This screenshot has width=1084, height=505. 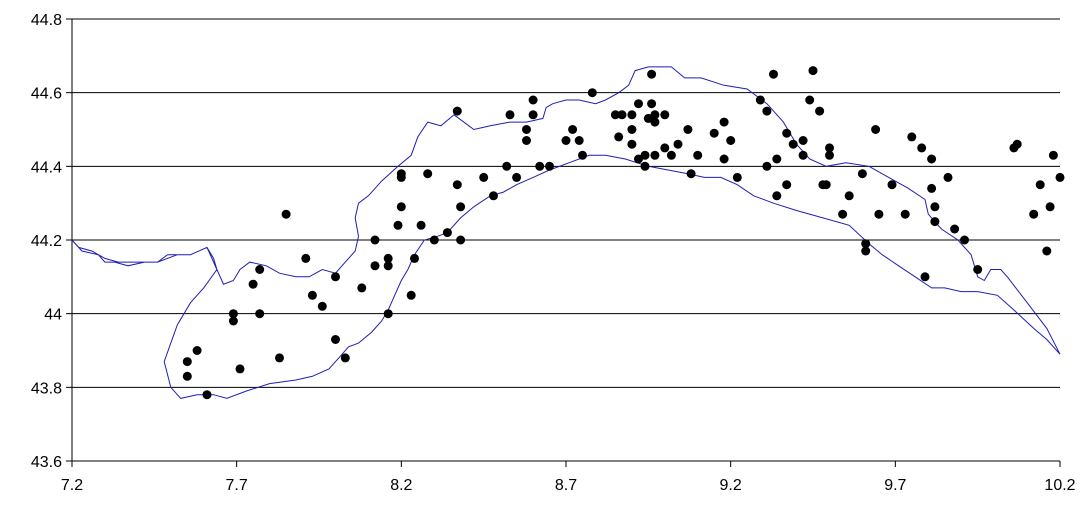 I want to click on x-tick-label: 10.2, so click(x=1059, y=485).